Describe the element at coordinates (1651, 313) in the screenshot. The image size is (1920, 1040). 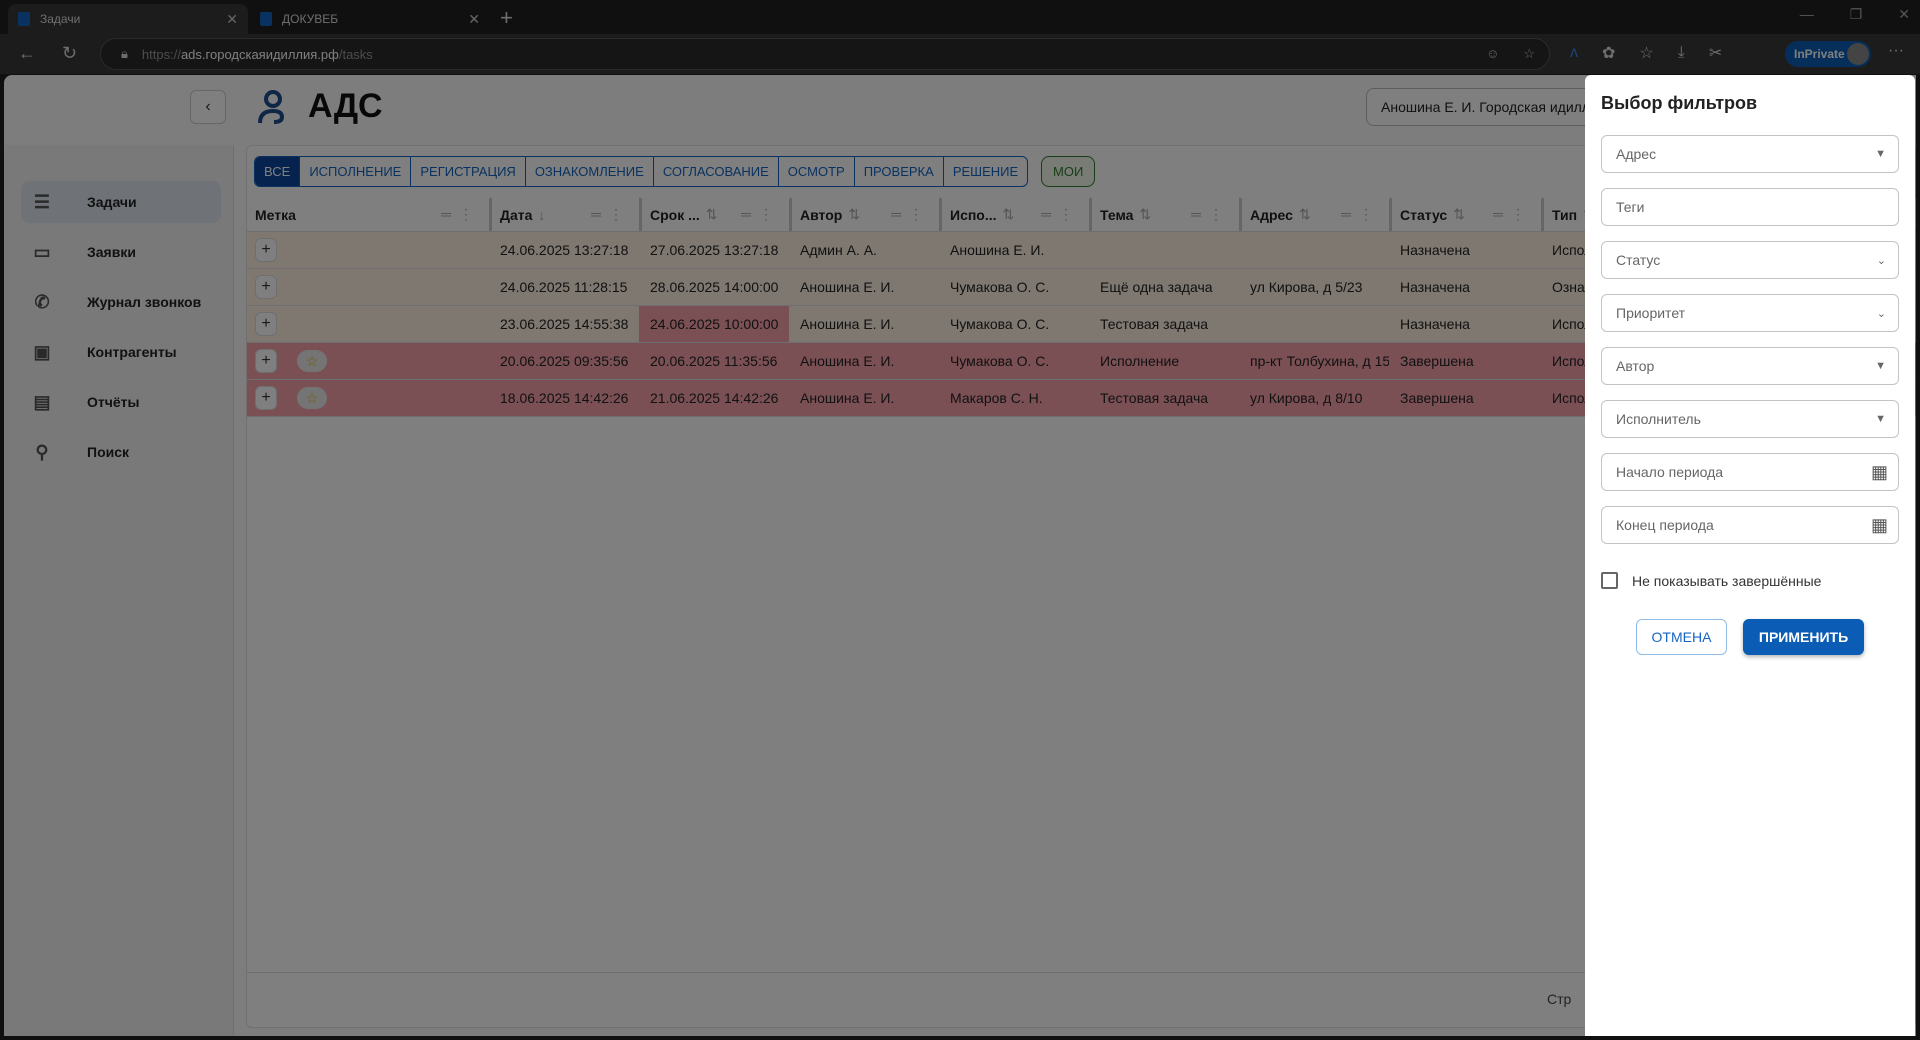
I see `field-placeholder: Приоритет` at that location.